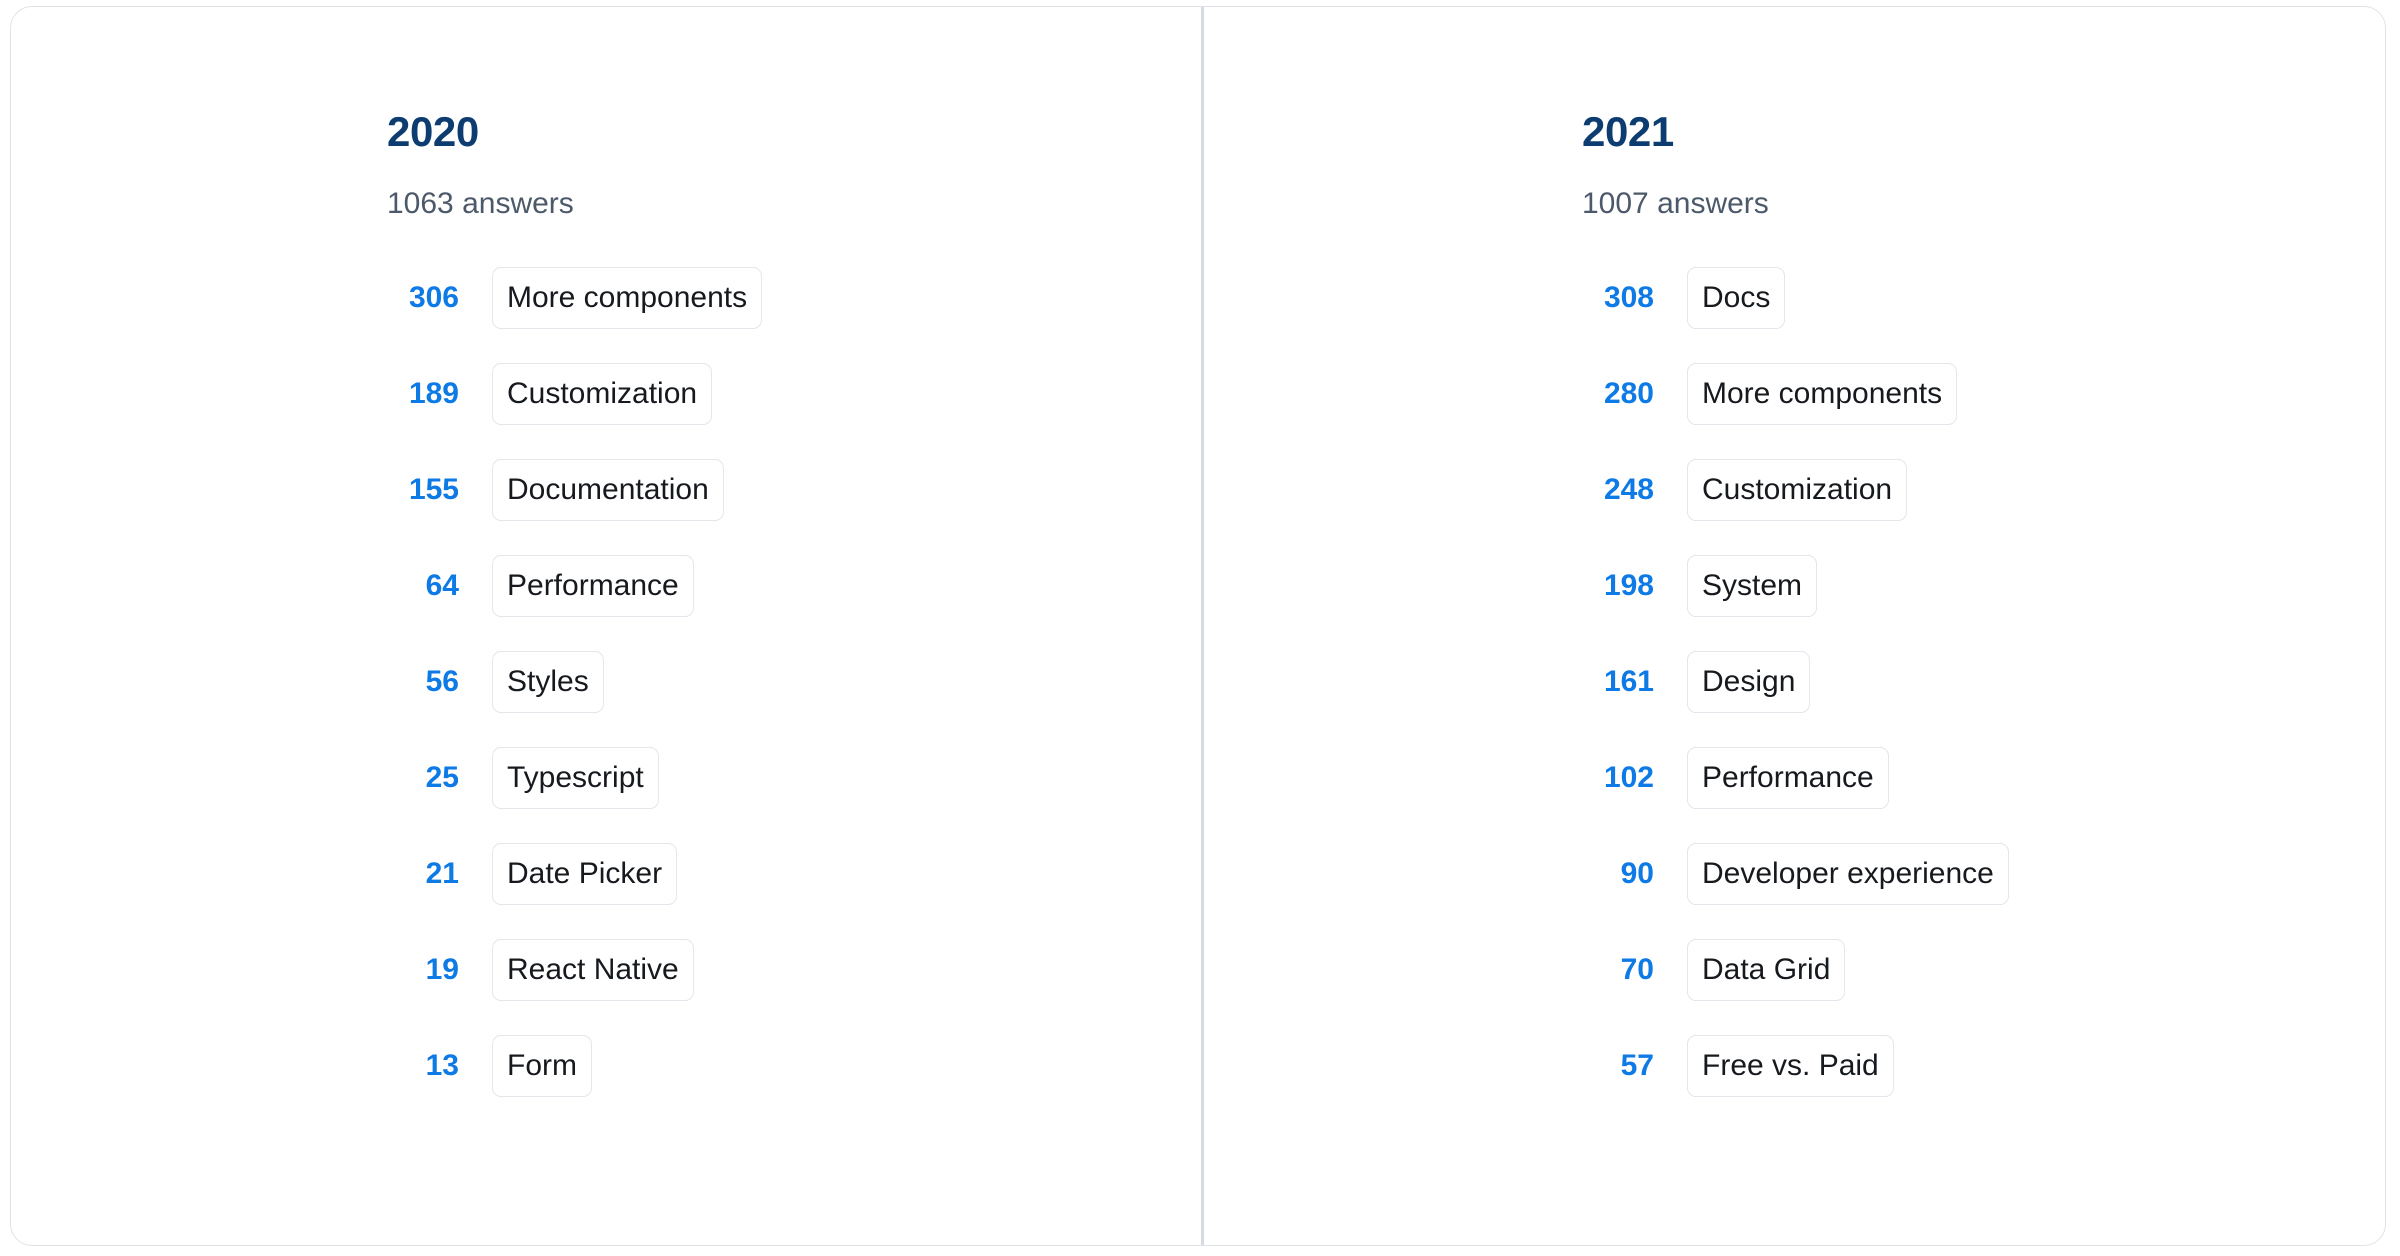 Image resolution: width=2400 pixels, height=1256 pixels. Describe the element at coordinates (542, 1066) in the screenshot. I see `answer-chip: Form` at that location.